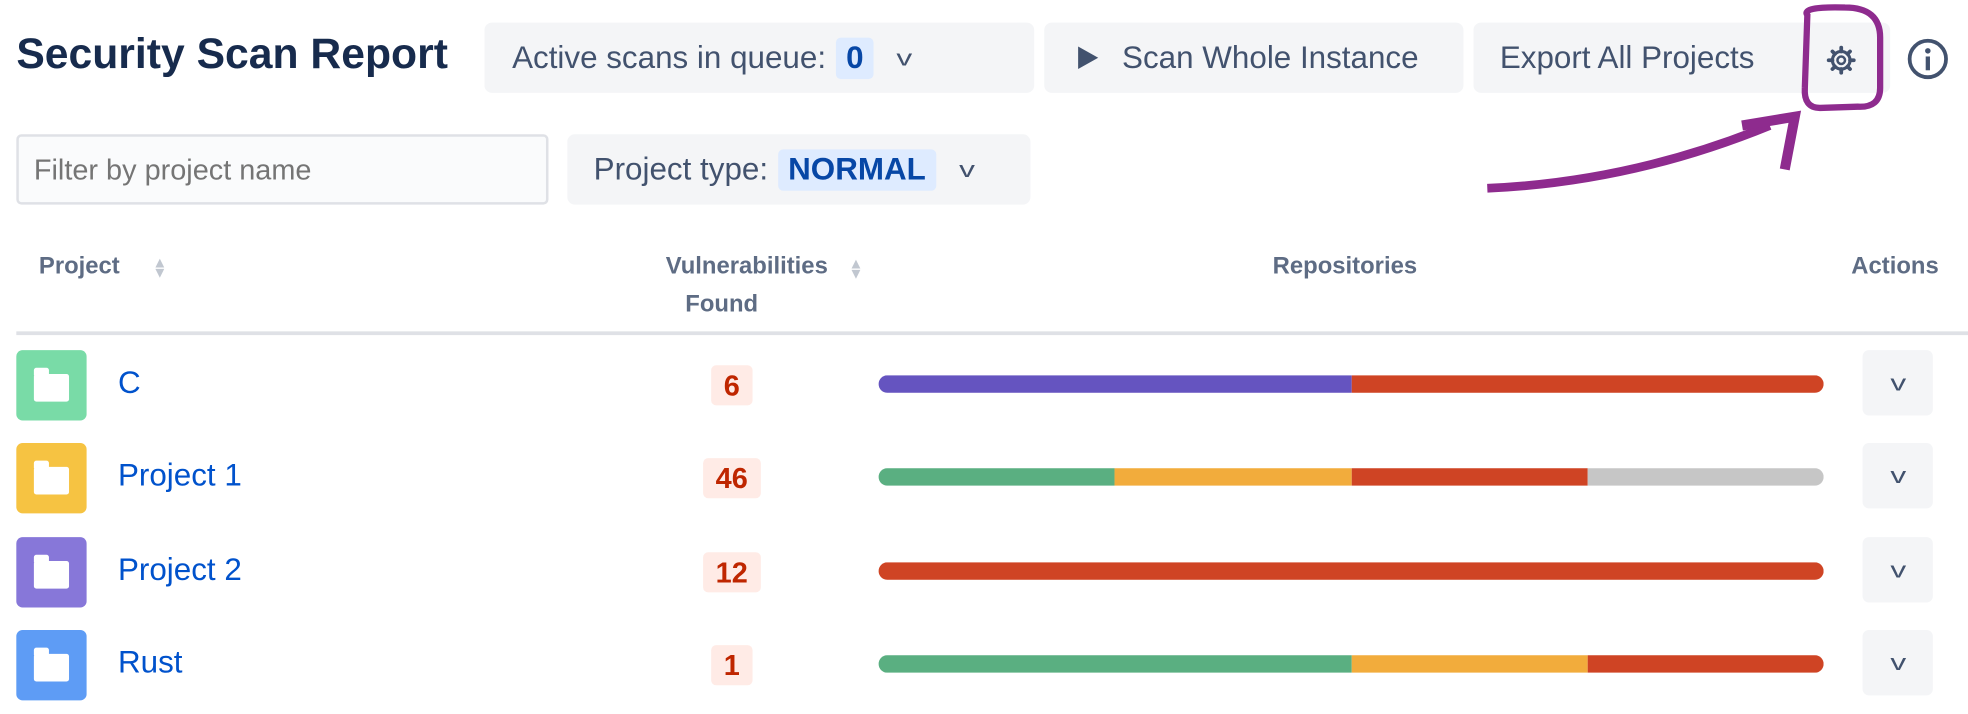  What do you see at coordinates (1895, 266) in the screenshot?
I see `column-header-actions: Actions` at bounding box center [1895, 266].